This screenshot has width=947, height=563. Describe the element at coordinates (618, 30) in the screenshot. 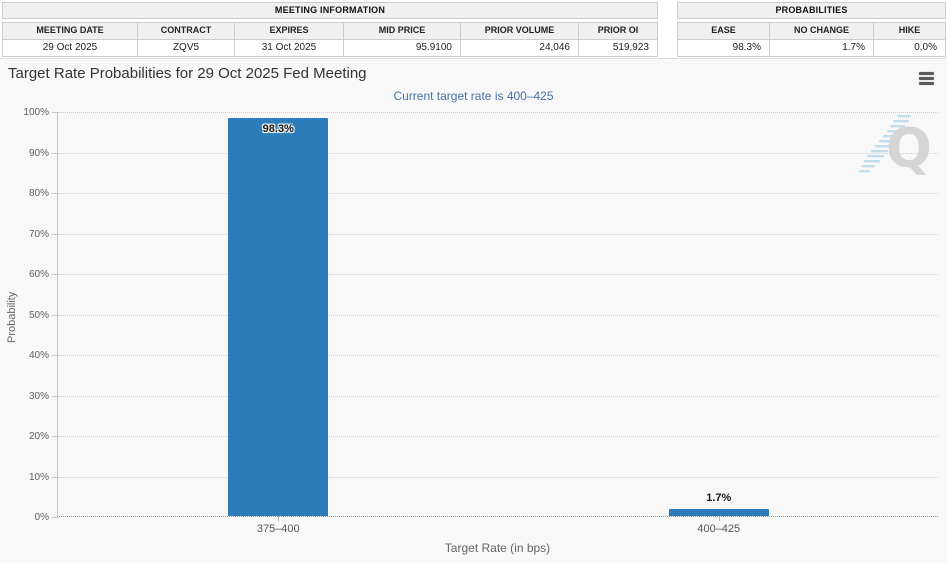

I see `column-header-prior-oi: PRIOR OI` at that location.